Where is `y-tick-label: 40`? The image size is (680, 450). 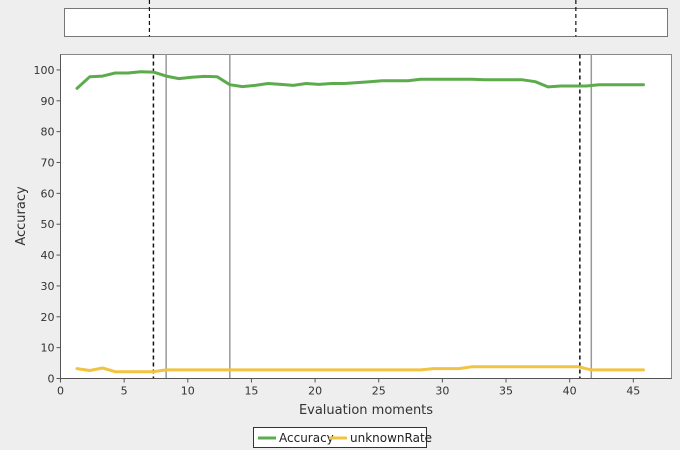
y-tick-label: 40 is located at coordinates (48, 255).